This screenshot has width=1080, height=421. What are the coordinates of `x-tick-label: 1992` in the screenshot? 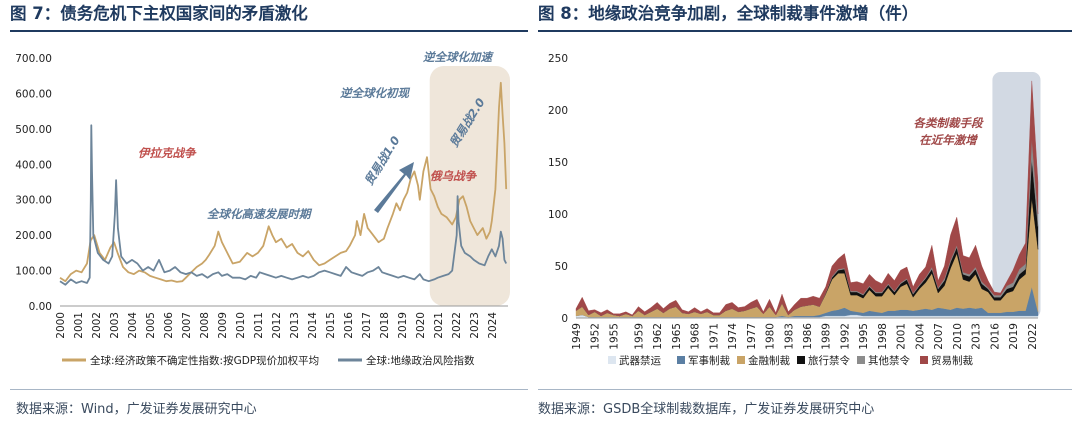 It's located at (845, 336).